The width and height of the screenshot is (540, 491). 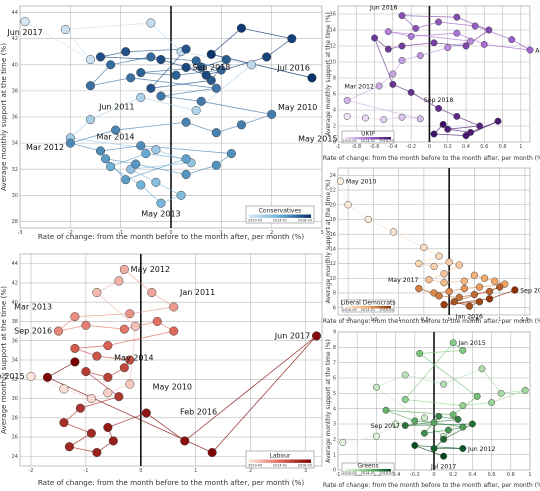 I want to click on y-axis-label: Average monthly support at the time (%), so click(x=328, y=74).